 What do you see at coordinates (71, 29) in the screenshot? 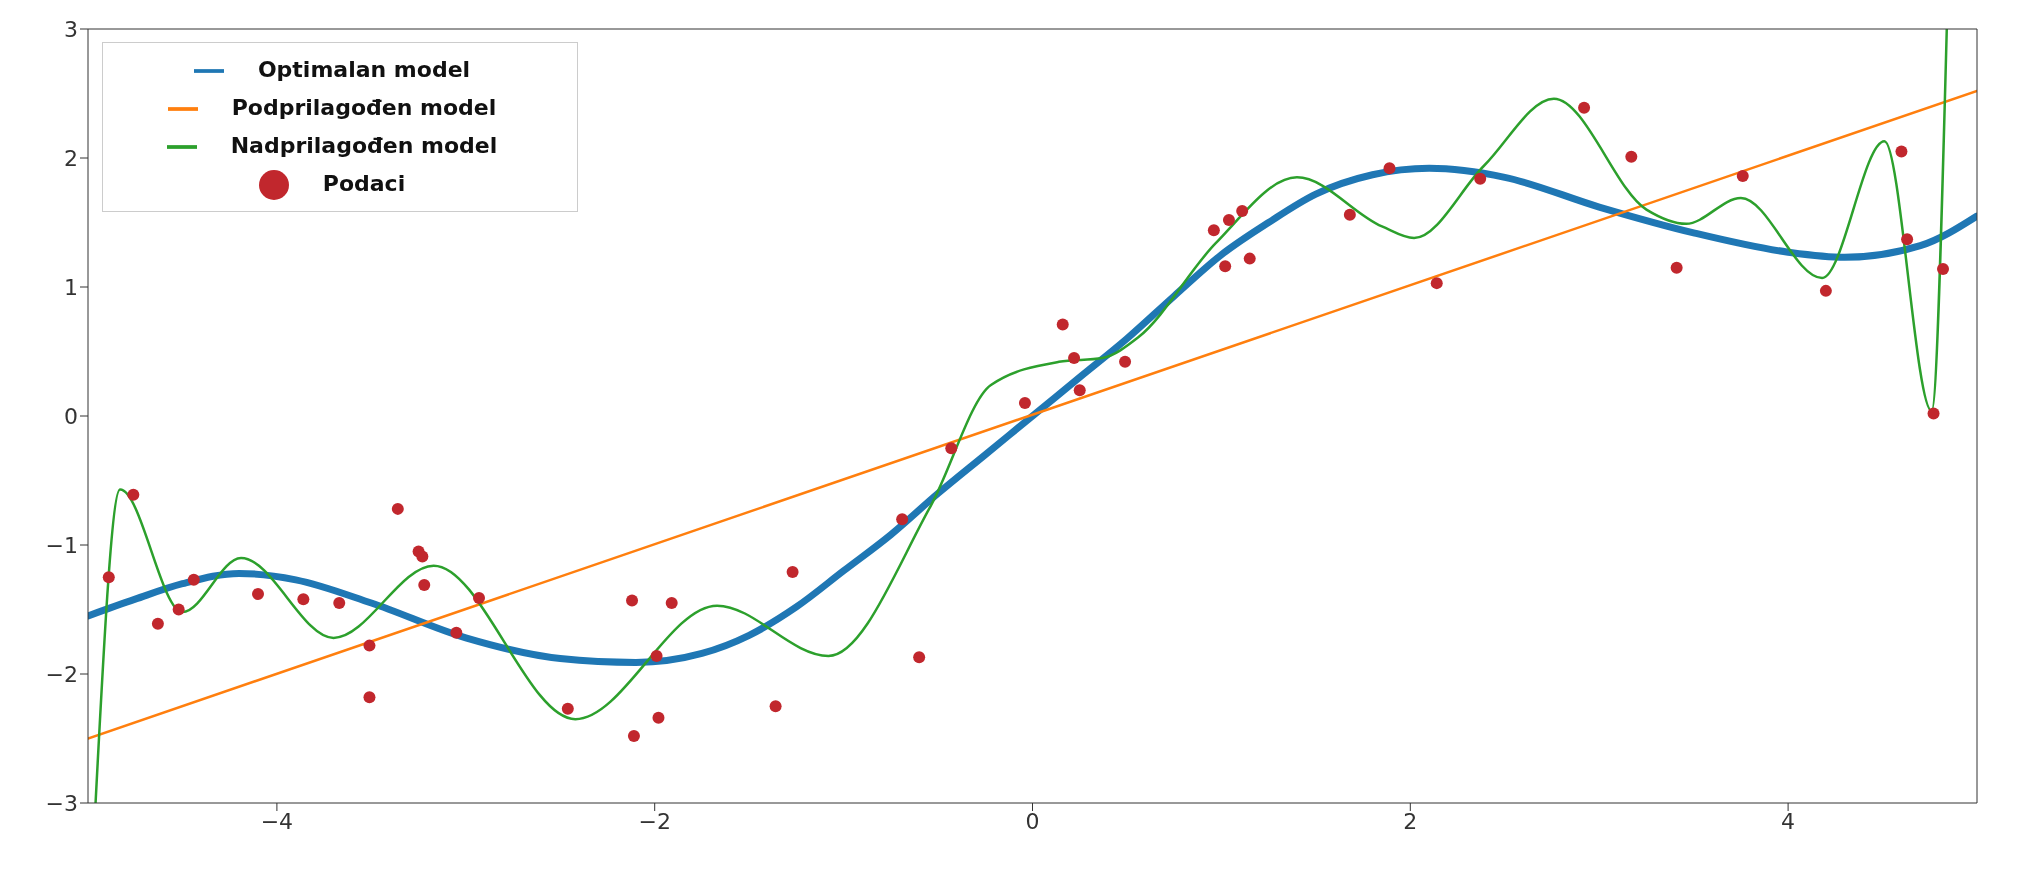
I see `y-tick-label: 3` at bounding box center [71, 29].